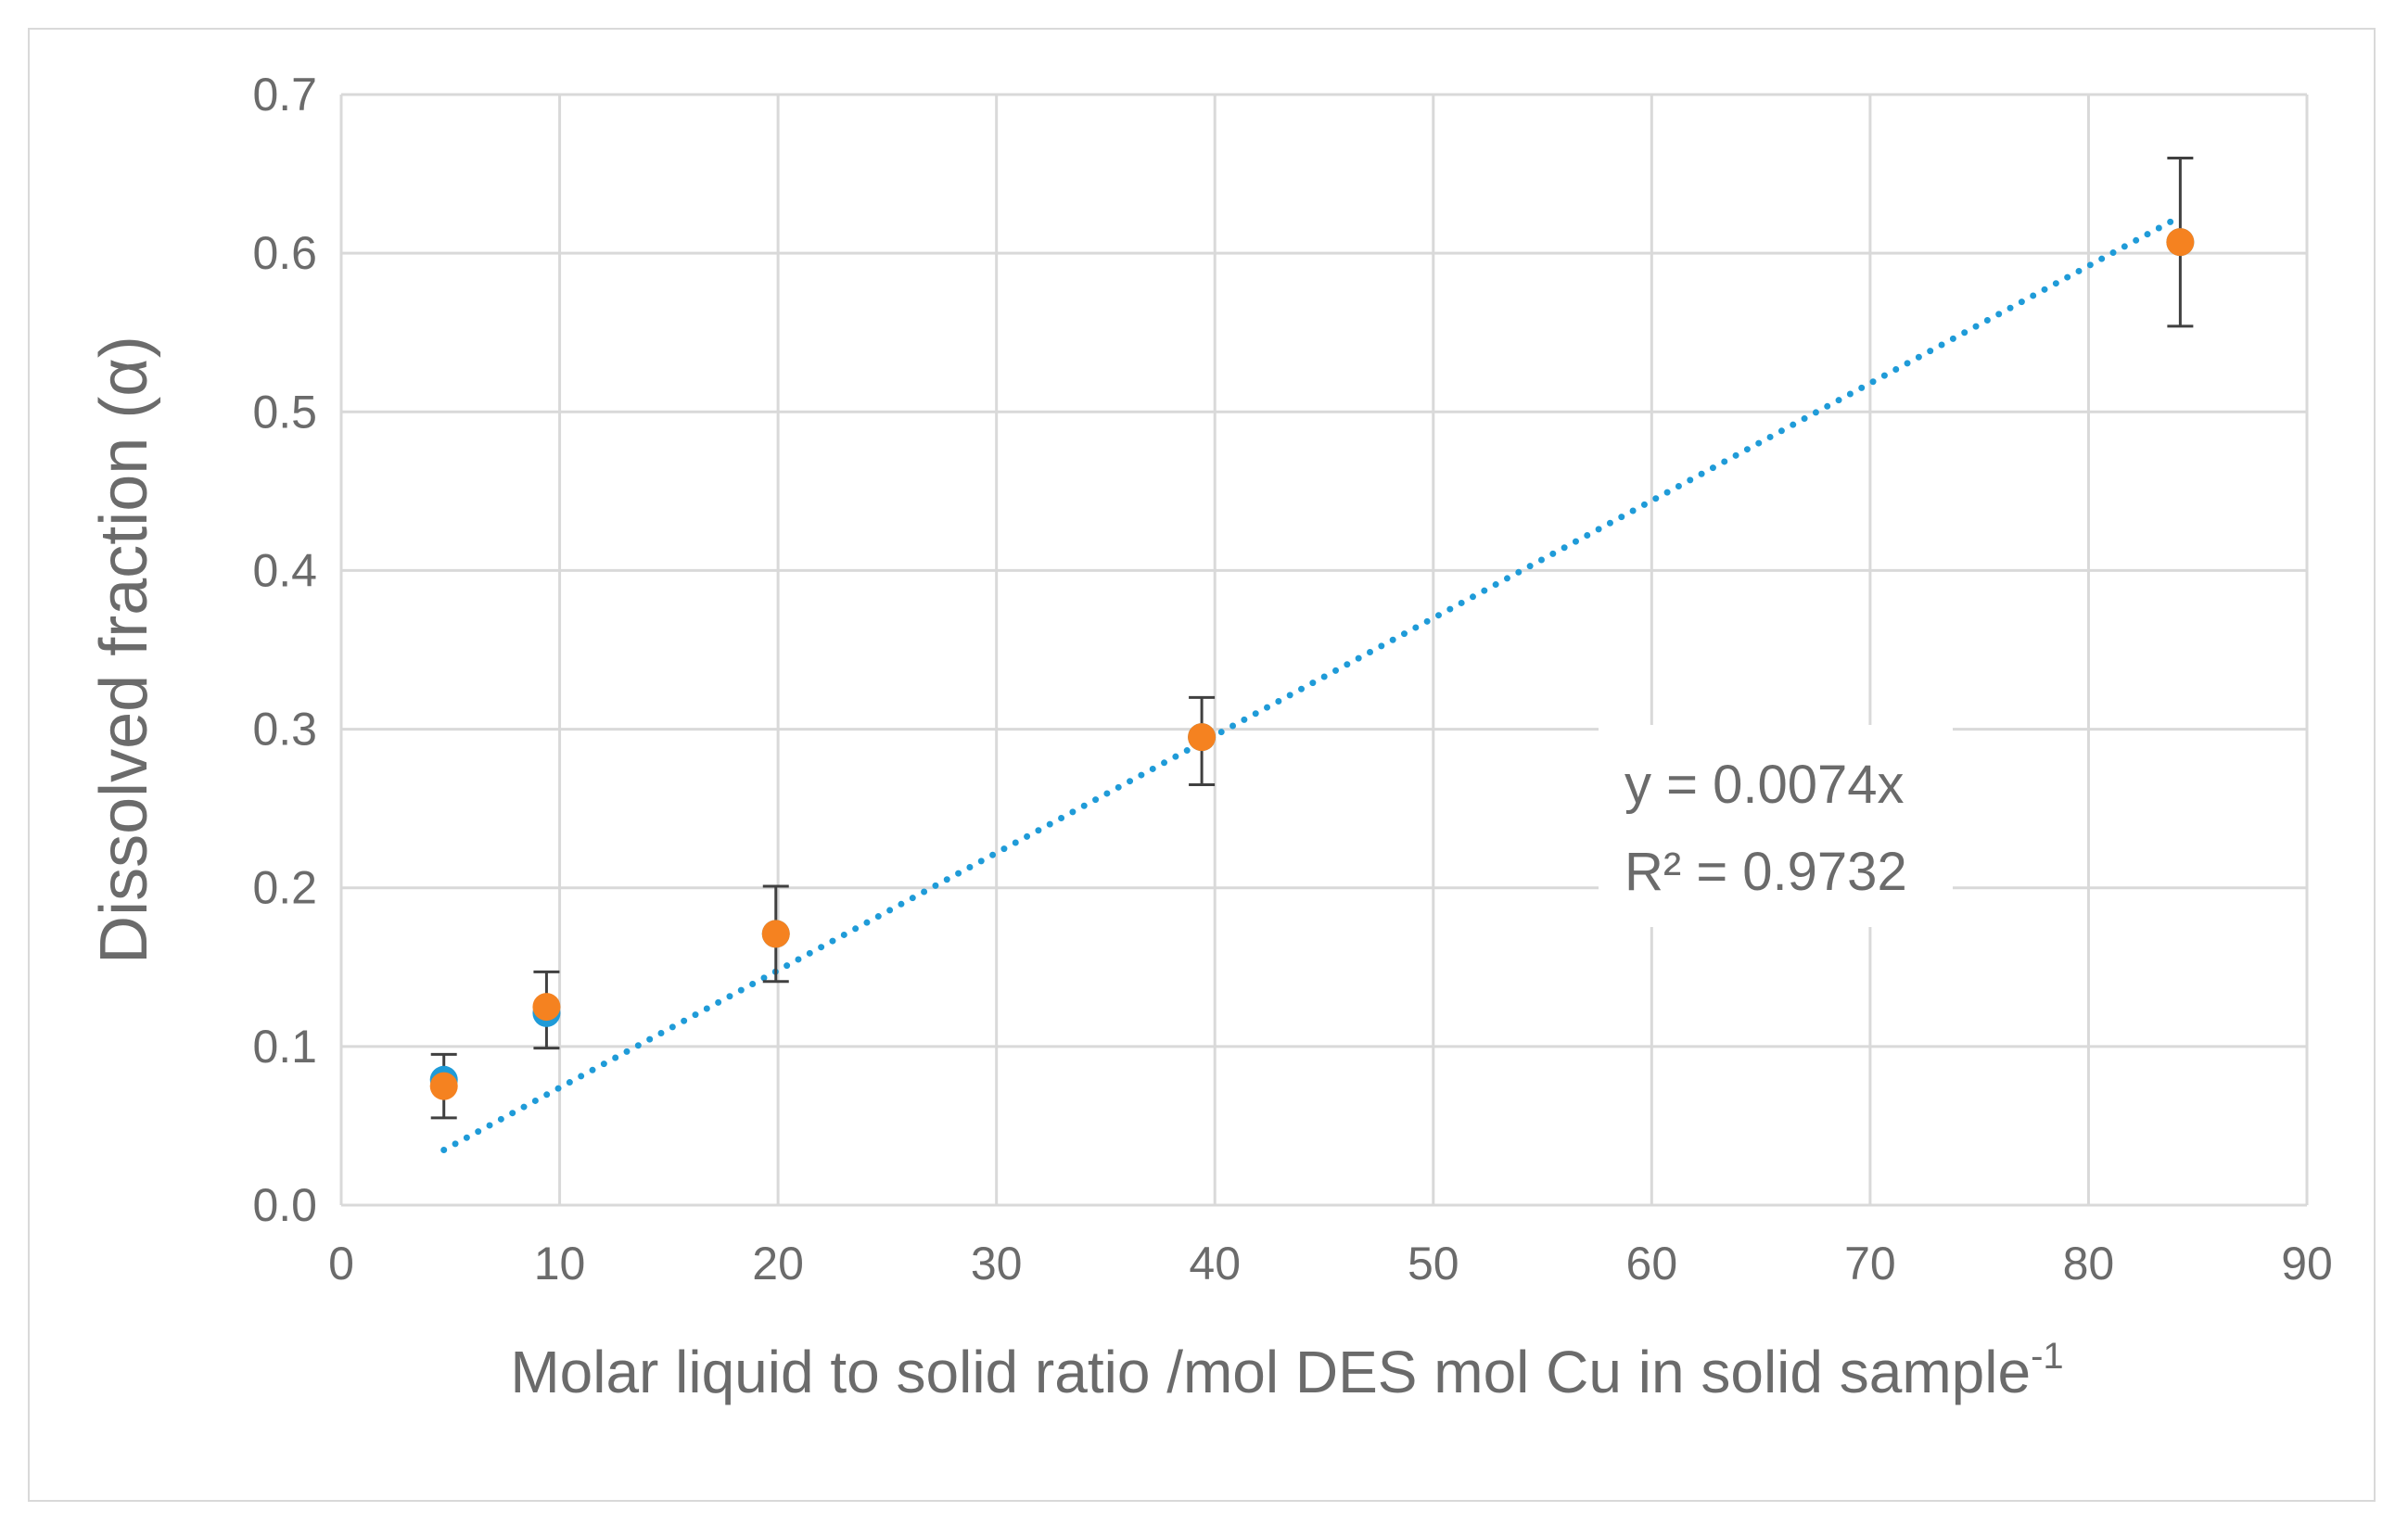  I want to click on y-tick-label: 0.6, so click(284, 253).